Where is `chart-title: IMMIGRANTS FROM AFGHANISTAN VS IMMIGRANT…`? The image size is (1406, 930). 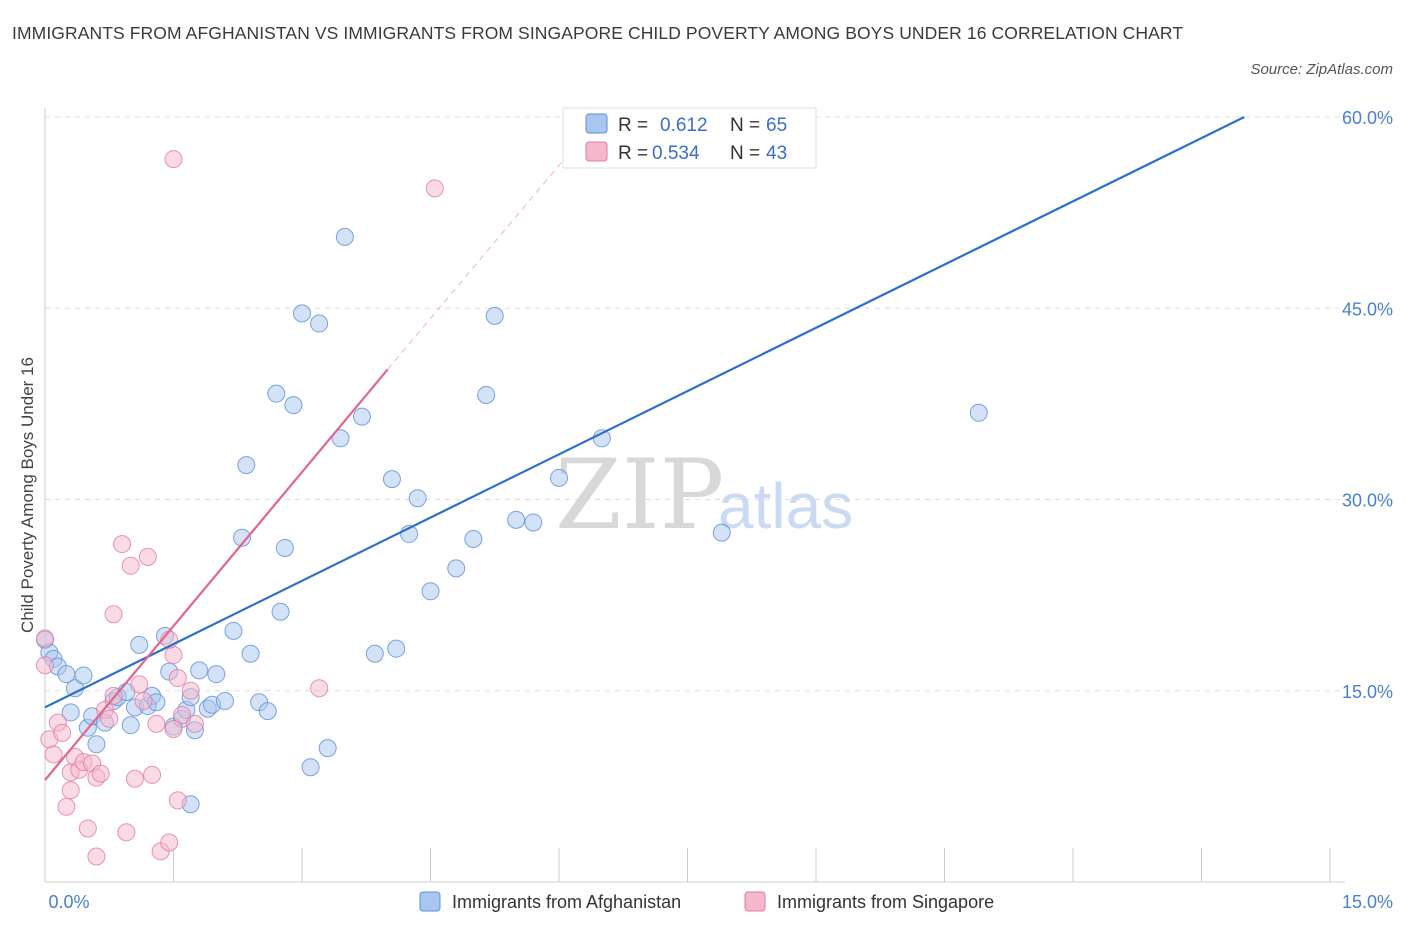 chart-title: IMMIGRANTS FROM AFGHANISTAN VS IMMIGRANT… is located at coordinates (598, 33).